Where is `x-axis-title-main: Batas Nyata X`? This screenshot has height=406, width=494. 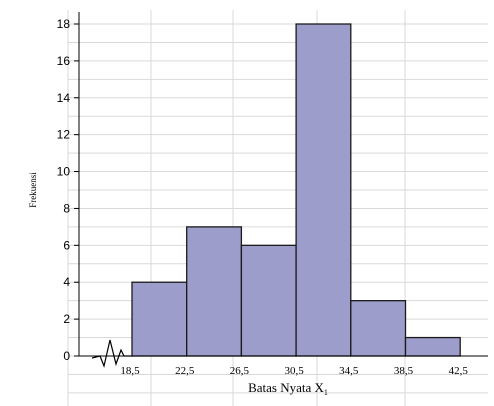
x-axis-title-main: Batas Nyata X is located at coordinates (286, 387).